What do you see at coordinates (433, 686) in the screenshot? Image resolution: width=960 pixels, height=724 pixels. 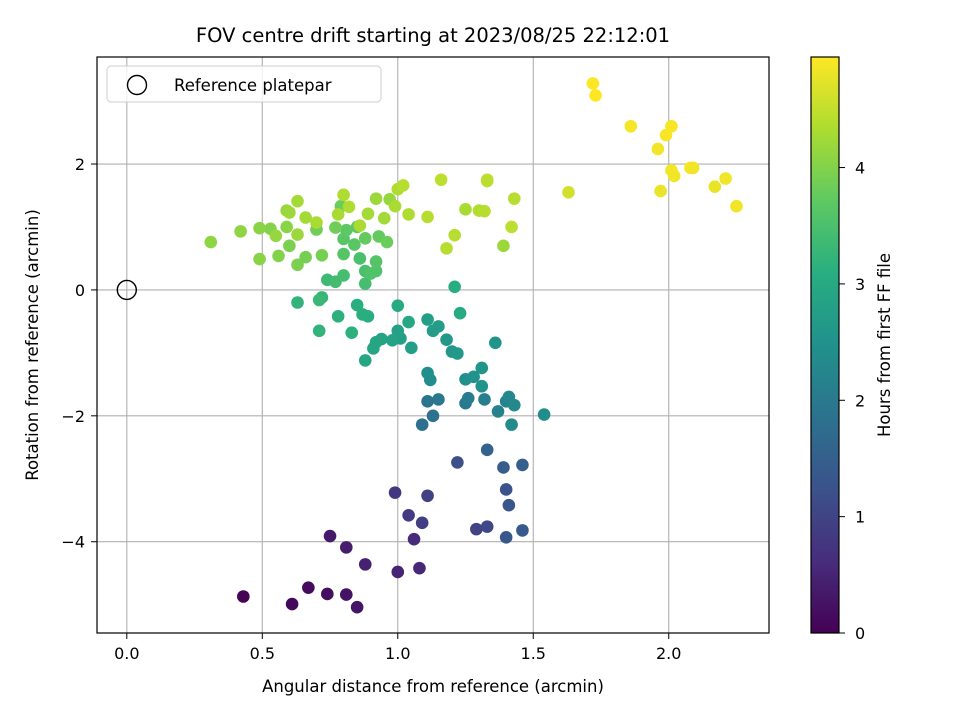 I see `x-axis-label: Angular distance from reference (arcmin)` at bounding box center [433, 686].